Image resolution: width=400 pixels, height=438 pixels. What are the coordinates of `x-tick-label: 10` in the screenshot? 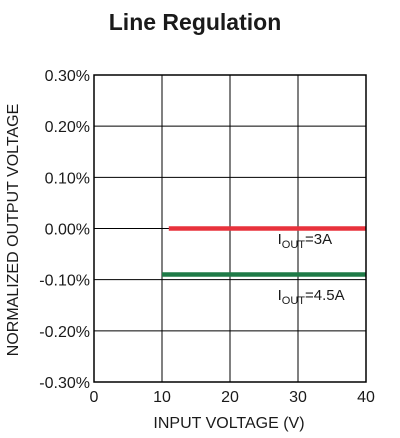 It's located at (162, 397).